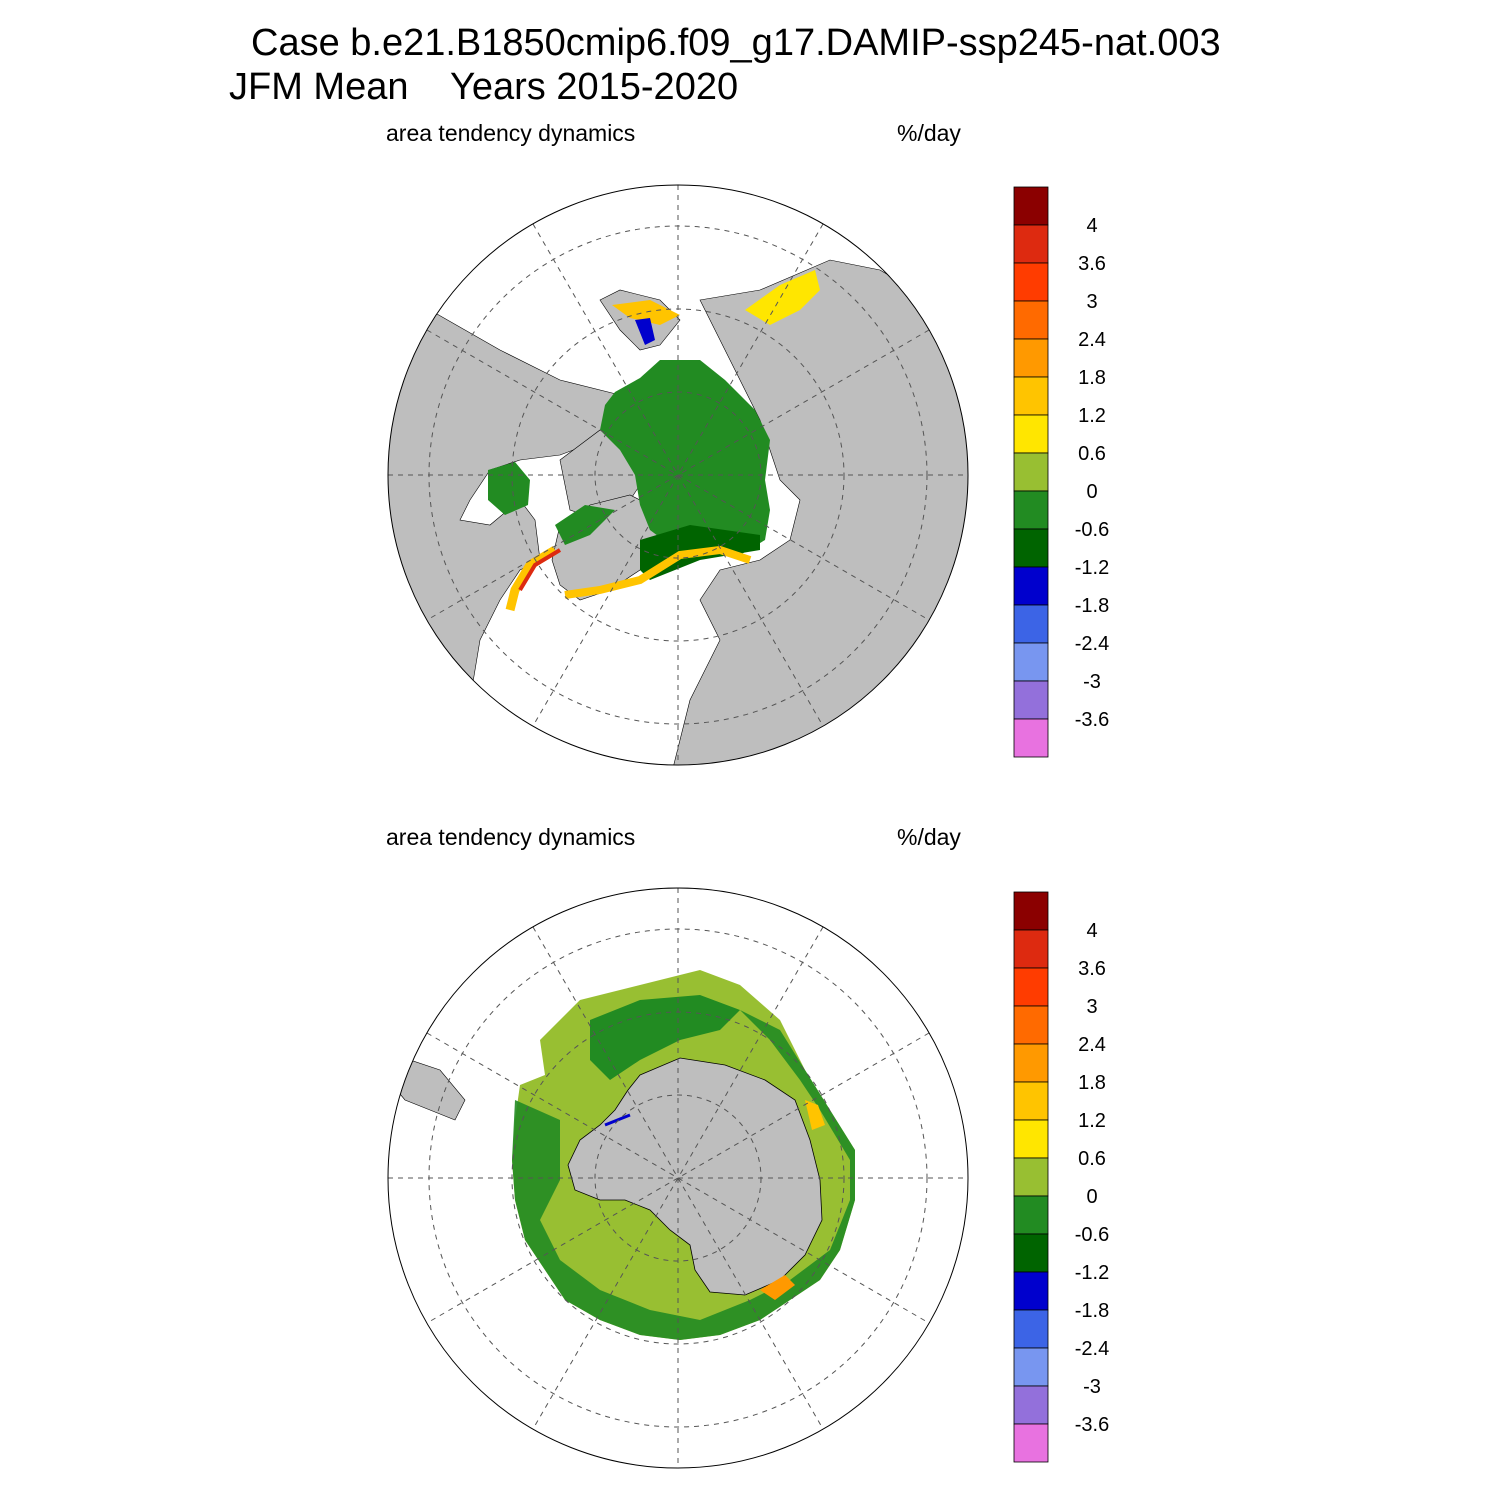  What do you see at coordinates (1061, 1177) in the screenshot?
I see `antarctic-colorbar: 4 3.6 3 2.4 1.8 1.2 0.6 0 -0.6 -1.2 -1.8 -2.4 -3 -3.6` at bounding box center [1061, 1177].